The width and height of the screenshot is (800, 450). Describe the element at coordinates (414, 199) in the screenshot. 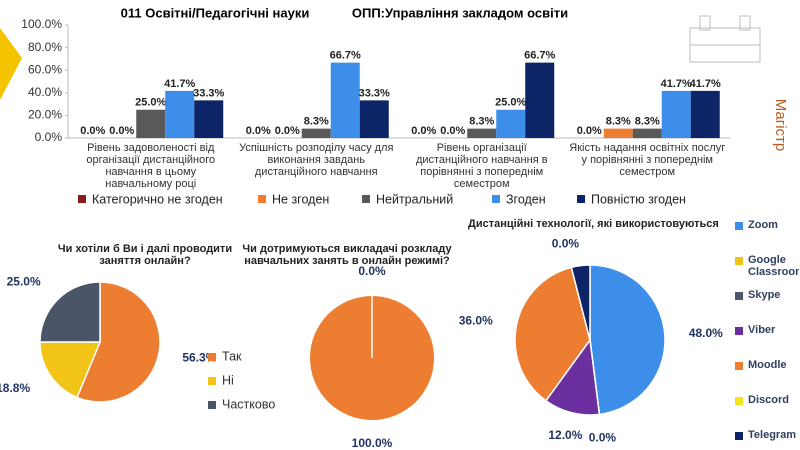

I see `legend-label: Нейтральний` at that location.